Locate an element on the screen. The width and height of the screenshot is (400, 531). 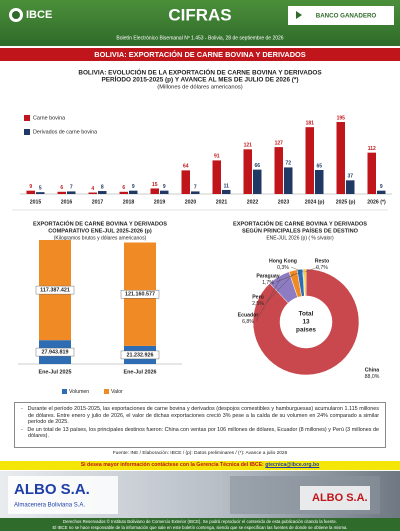
contact-email: gtecnica@ibce.org.bo is located at coordinates (292, 465).